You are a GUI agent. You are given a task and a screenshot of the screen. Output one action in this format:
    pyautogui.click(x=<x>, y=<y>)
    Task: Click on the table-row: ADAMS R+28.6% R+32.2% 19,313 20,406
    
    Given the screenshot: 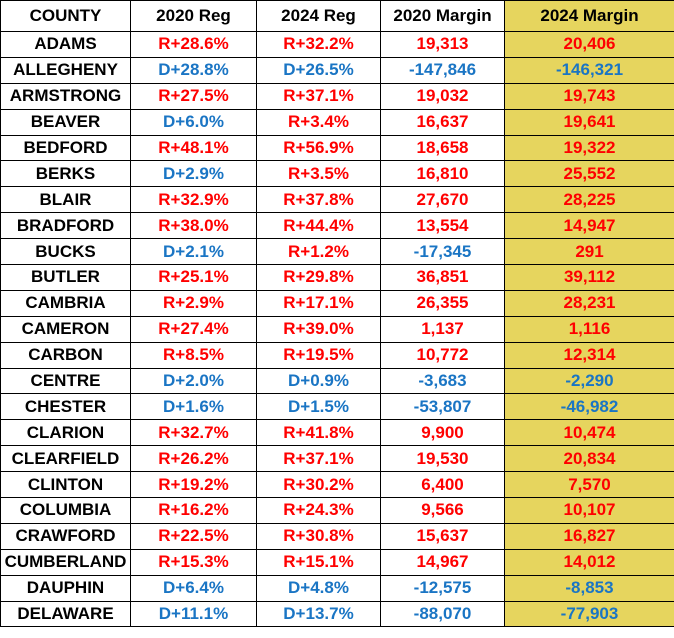 What is the action you would take?
    pyautogui.click(x=337, y=44)
    